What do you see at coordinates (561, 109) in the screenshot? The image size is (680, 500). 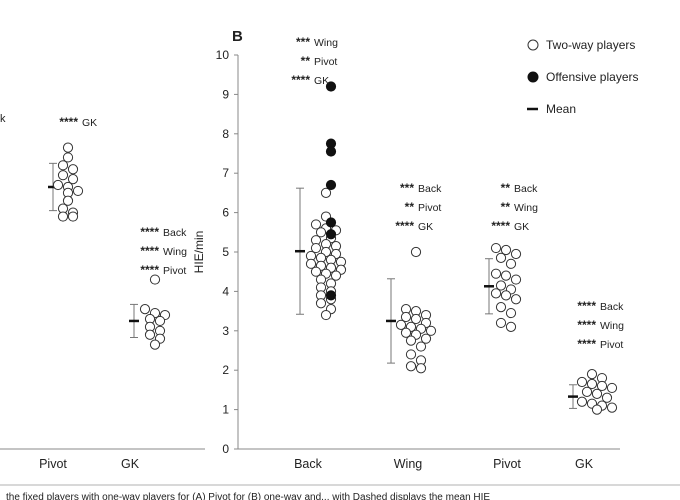 I see `legend-mean-label: Mean` at bounding box center [561, 109].